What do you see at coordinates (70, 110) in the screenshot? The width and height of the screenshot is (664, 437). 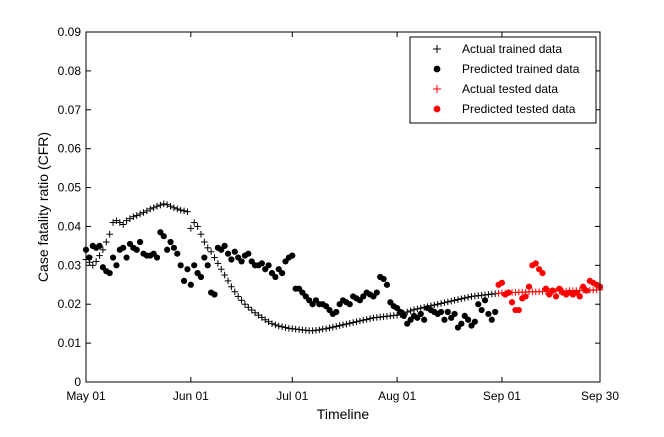 I see `y-tick-label: 0.07` at bounding box center [70, 110].